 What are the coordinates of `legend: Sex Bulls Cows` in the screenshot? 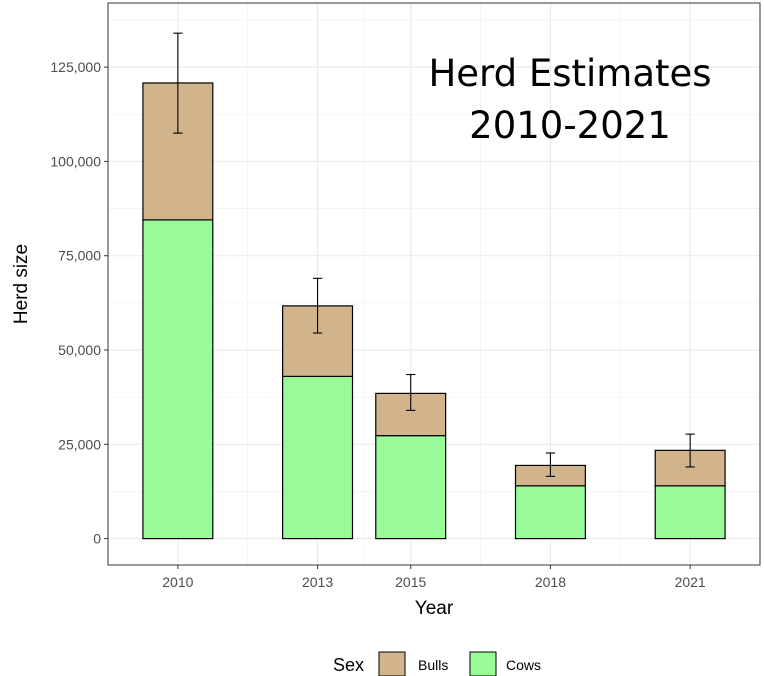 It's located at (437, 663).